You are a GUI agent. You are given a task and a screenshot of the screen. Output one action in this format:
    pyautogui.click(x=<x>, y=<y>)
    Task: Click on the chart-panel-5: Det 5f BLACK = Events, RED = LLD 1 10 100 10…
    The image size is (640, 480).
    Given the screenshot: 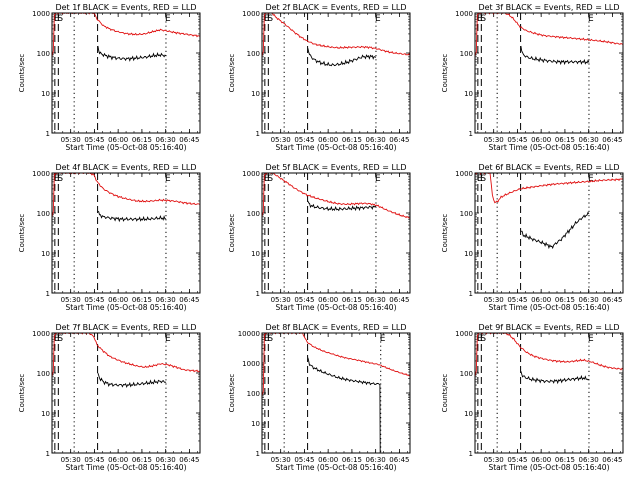 What is the action you would take?
    pyautogui.click(x=319, y=237)
    